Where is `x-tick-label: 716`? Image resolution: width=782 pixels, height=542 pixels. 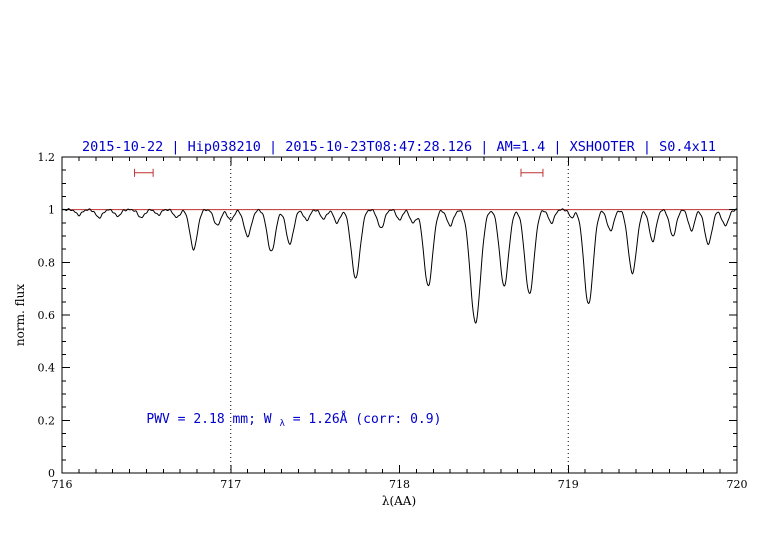 x-tick-label: 716 is located at coordinates (62, 484).